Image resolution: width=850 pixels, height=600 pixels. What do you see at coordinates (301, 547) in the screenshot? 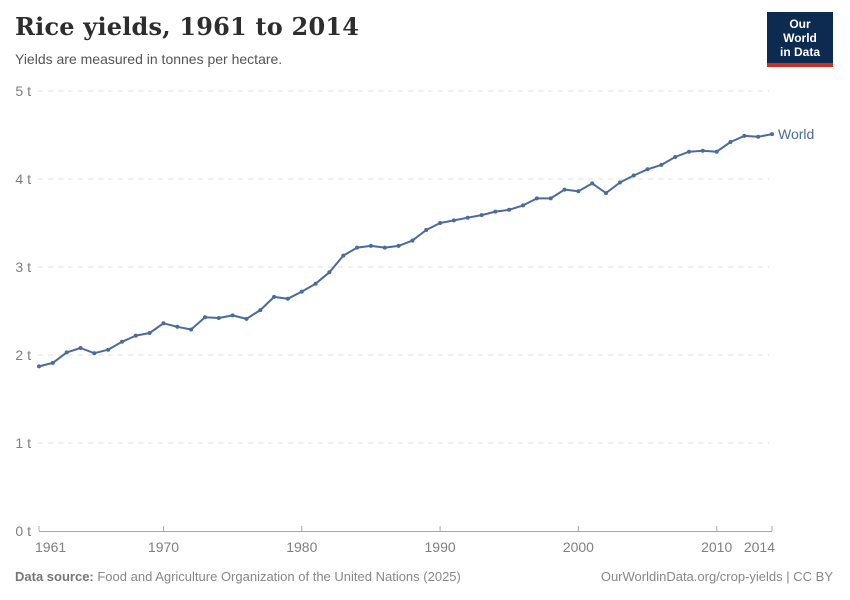
I see `x-axis-tick-label: 1980` at bounding box center [301, 547].